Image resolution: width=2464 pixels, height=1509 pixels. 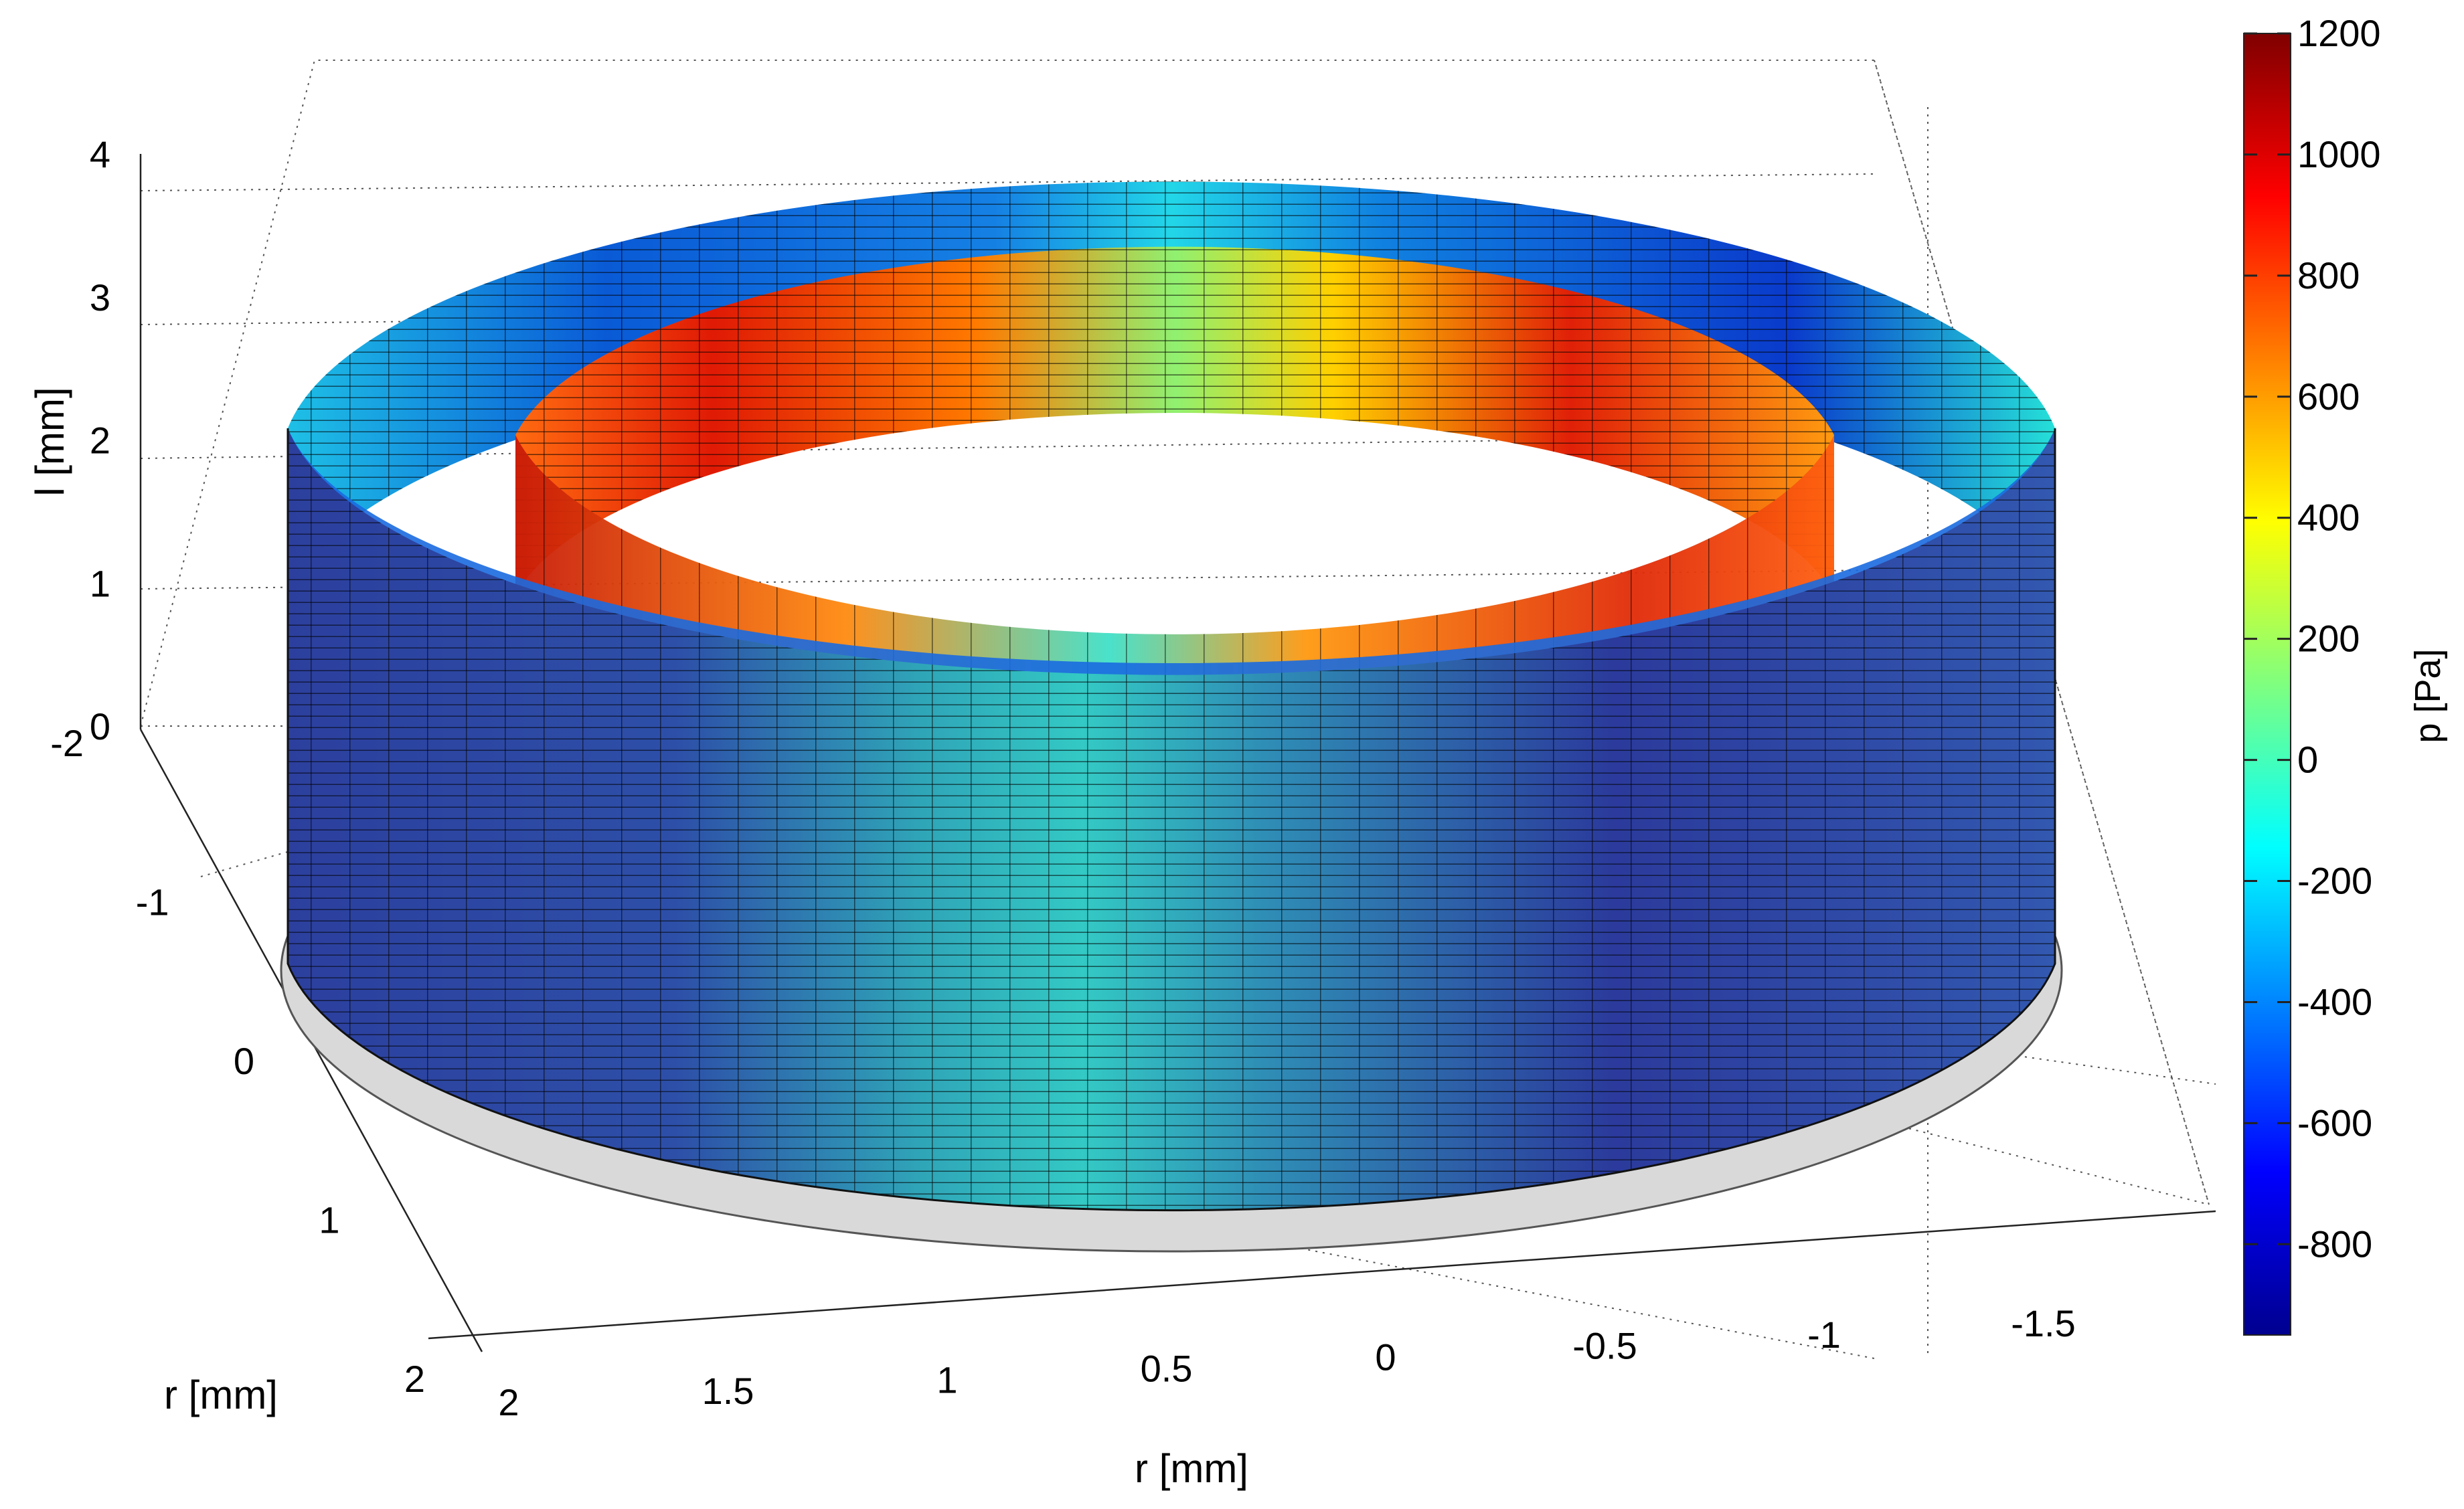 I want to click on y-axis-label: r [mm], so click(x=221, y=1394).